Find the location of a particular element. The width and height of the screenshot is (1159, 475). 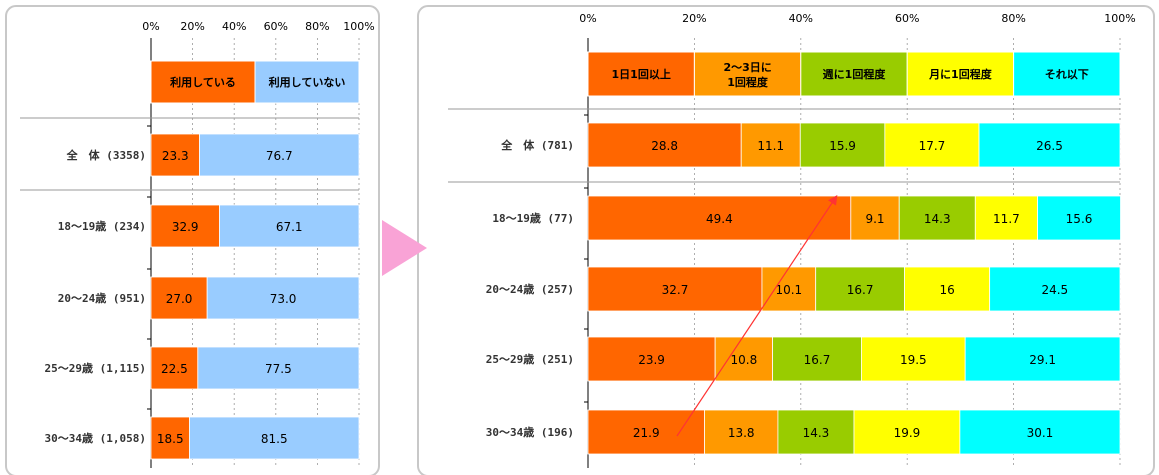

value-label: 18.5 is located at coordinates (170, 439).